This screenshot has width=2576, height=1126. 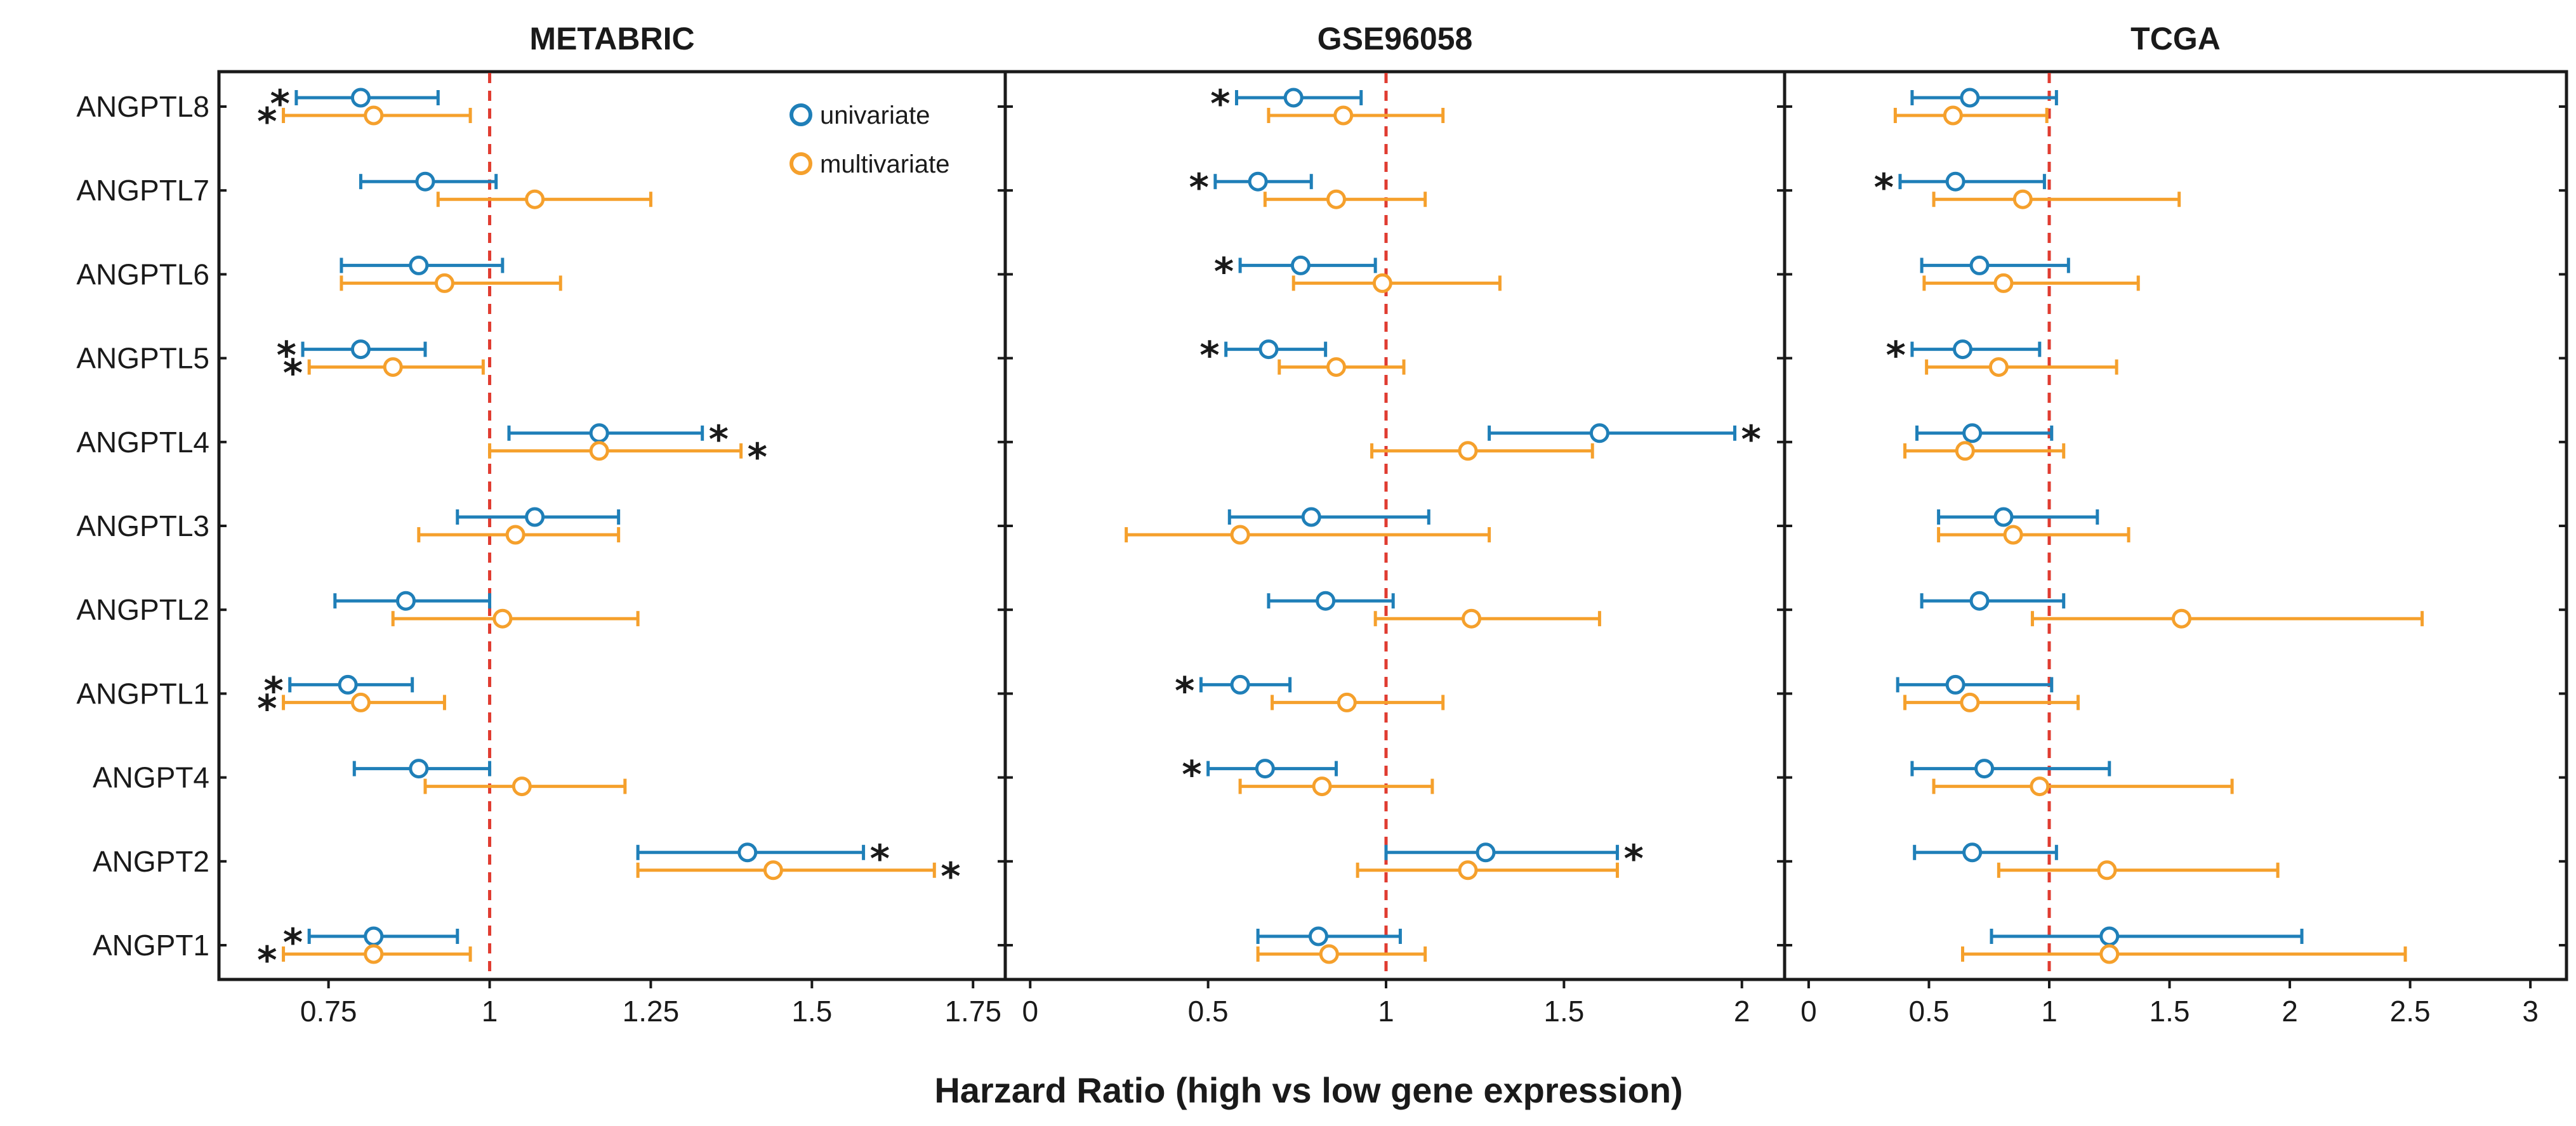 I want to click on panel-gse96058-univariate-angpt4-significance-star: *, so click(x=1191, y=775).